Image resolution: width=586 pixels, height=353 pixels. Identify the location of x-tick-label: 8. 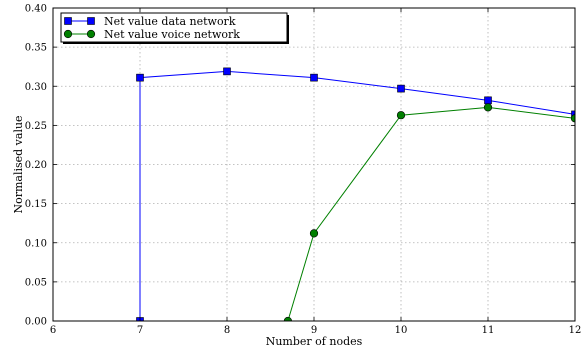
(227, 330).